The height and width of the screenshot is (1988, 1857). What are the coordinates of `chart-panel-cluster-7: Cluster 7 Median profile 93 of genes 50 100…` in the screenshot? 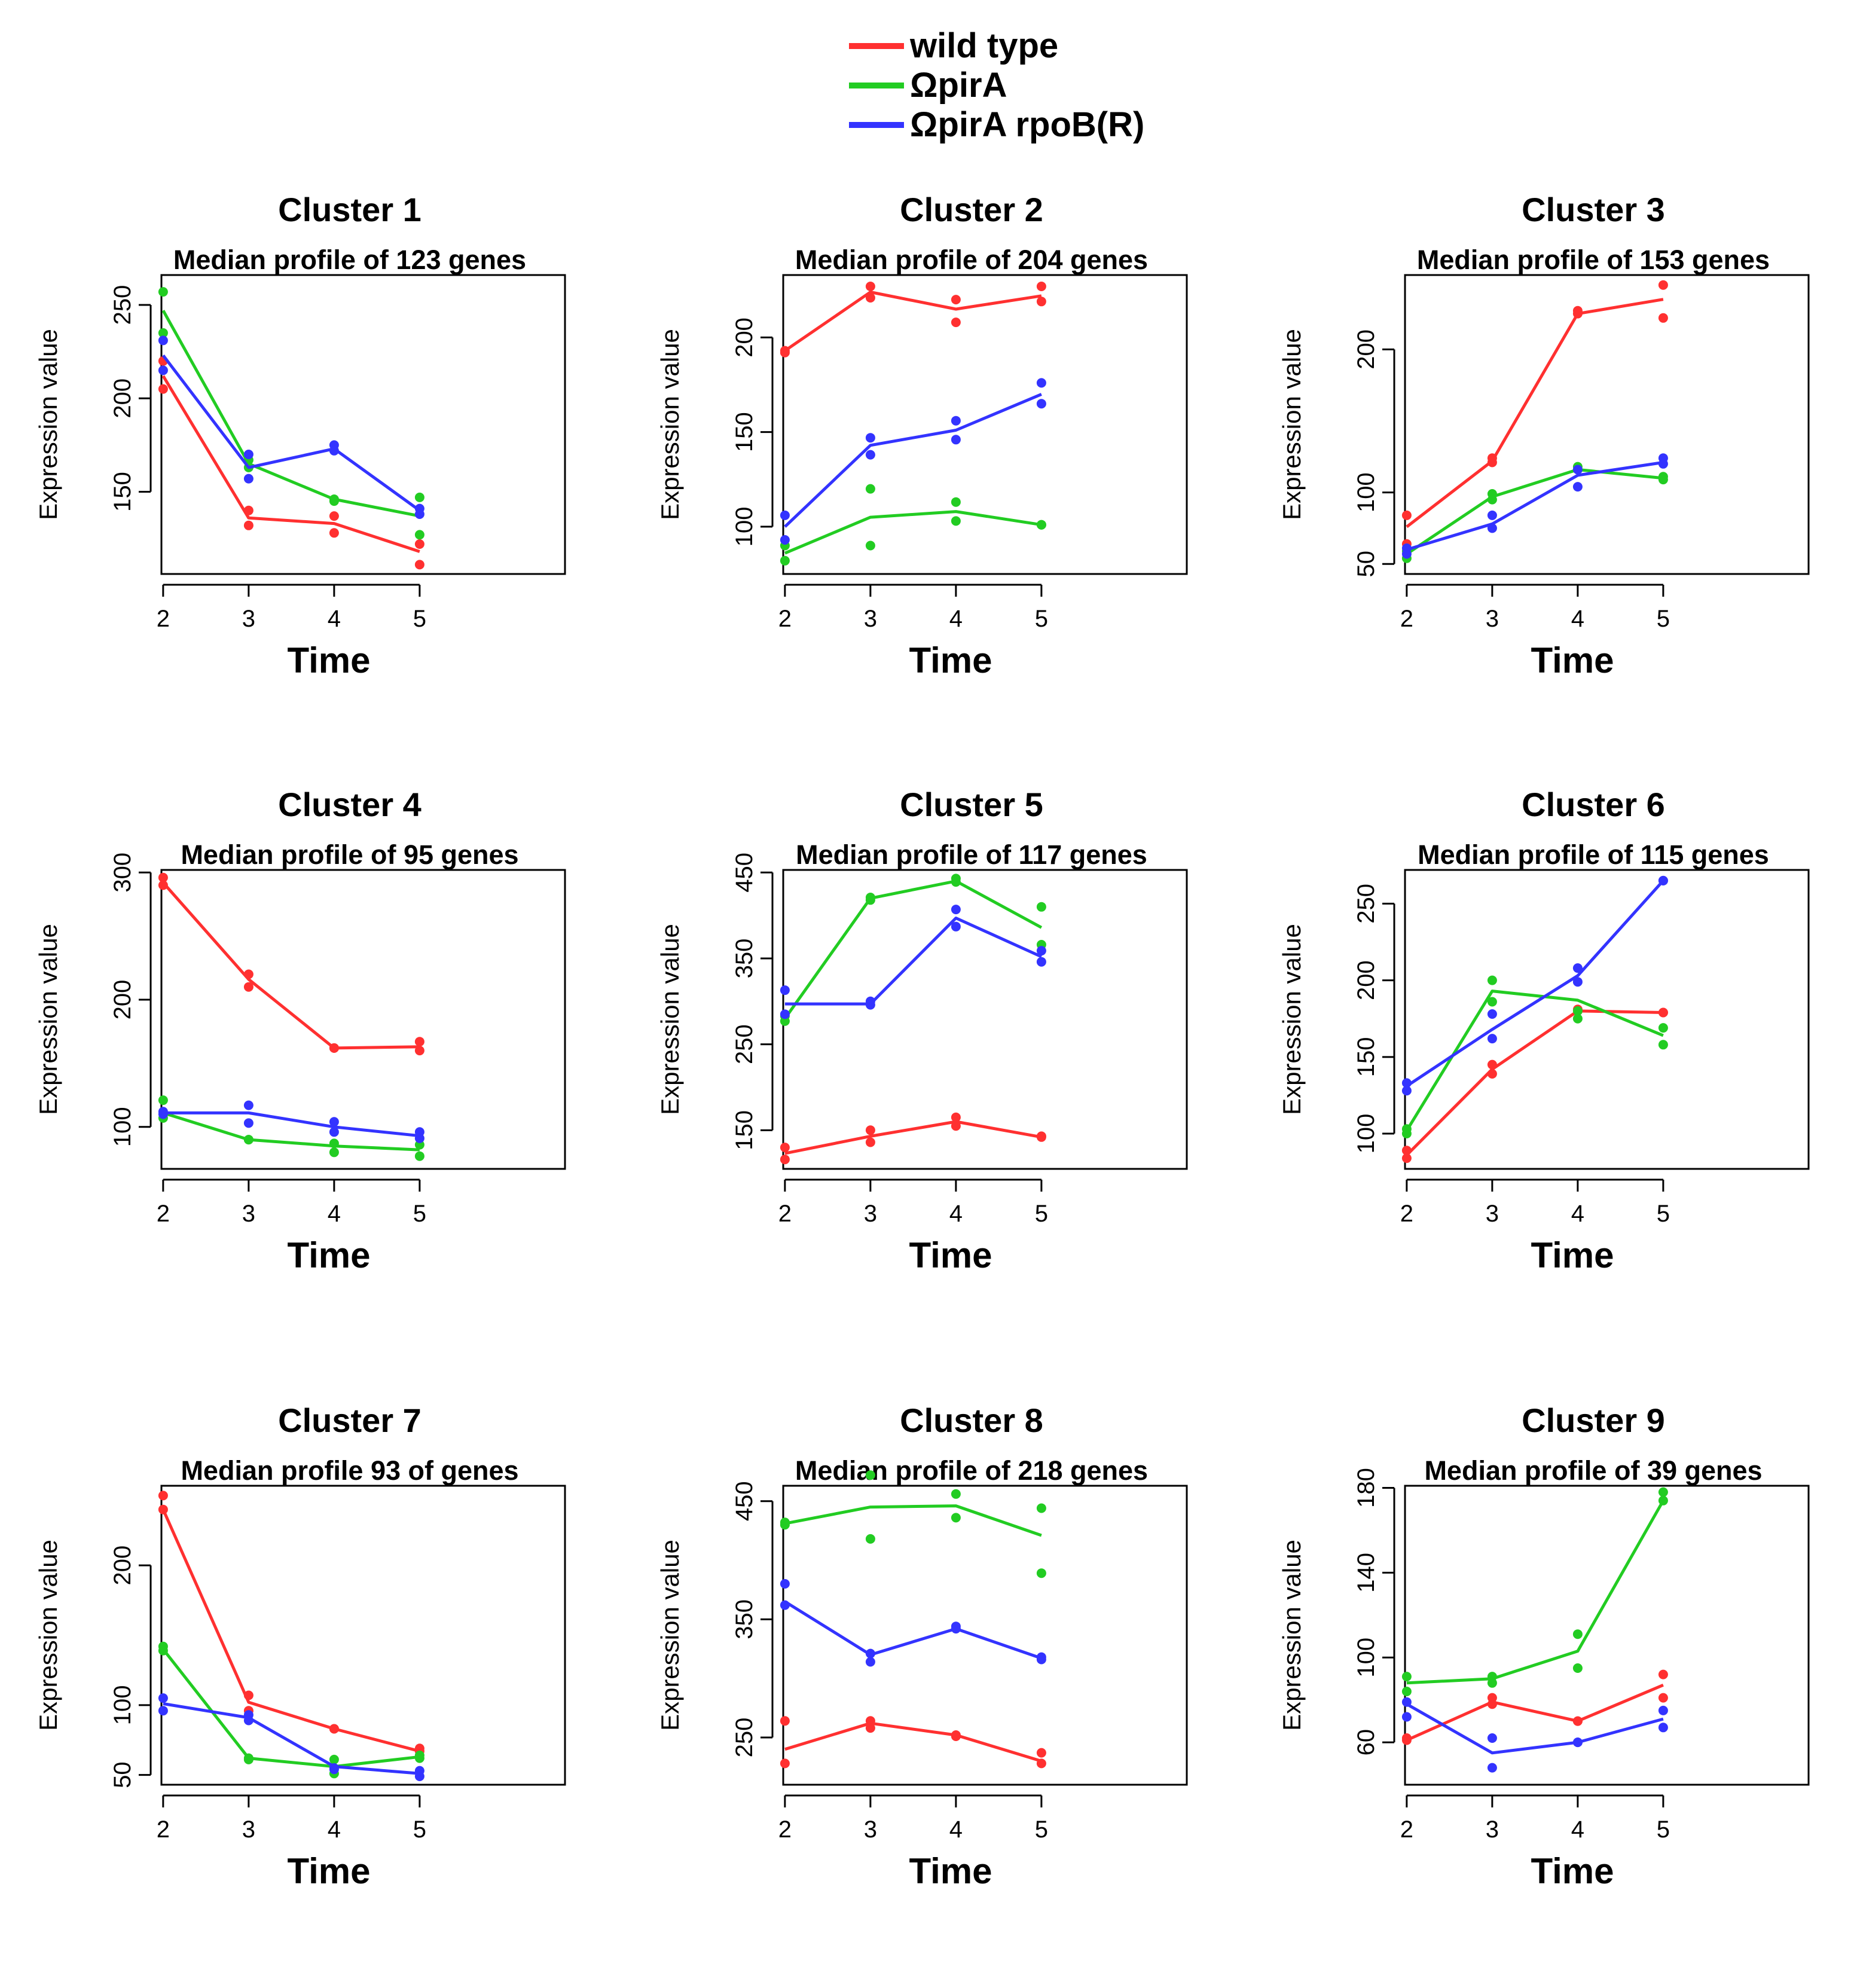 It's located at (300, 1646).